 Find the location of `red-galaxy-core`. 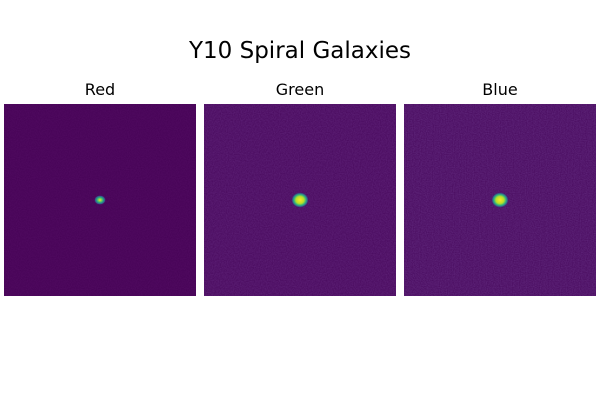

red-galaxy-core is located at coordinates (100, 200).